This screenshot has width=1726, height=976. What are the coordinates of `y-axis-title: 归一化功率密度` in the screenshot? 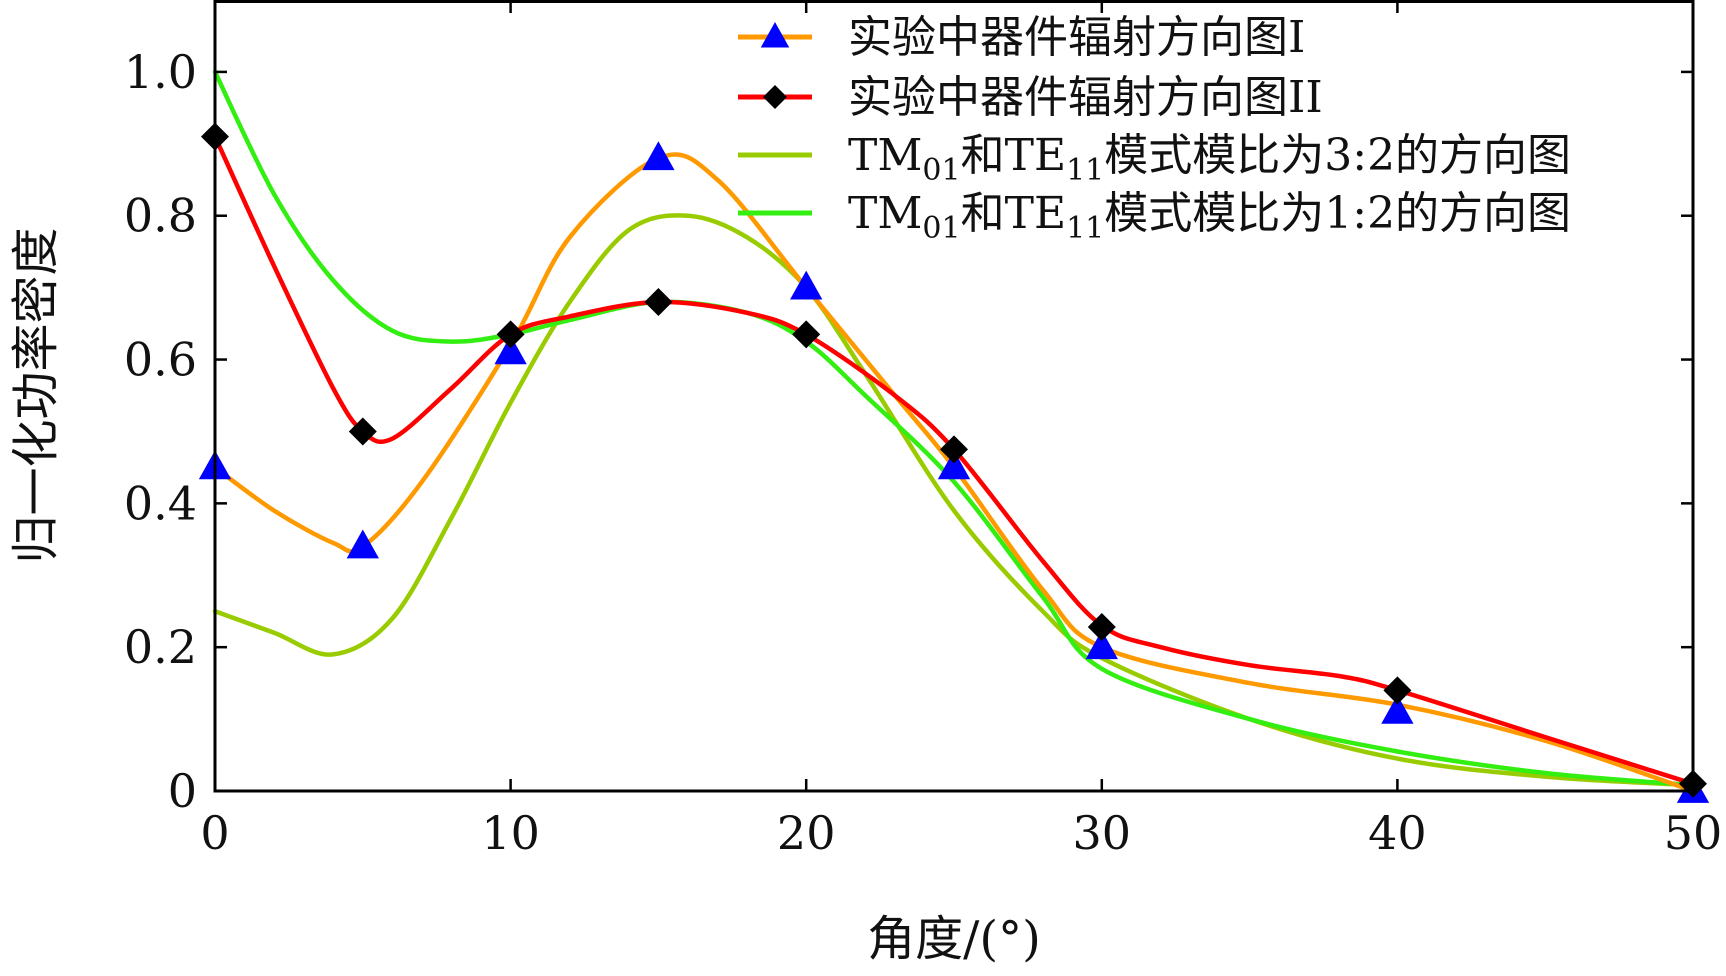 It's located at (36, 395).